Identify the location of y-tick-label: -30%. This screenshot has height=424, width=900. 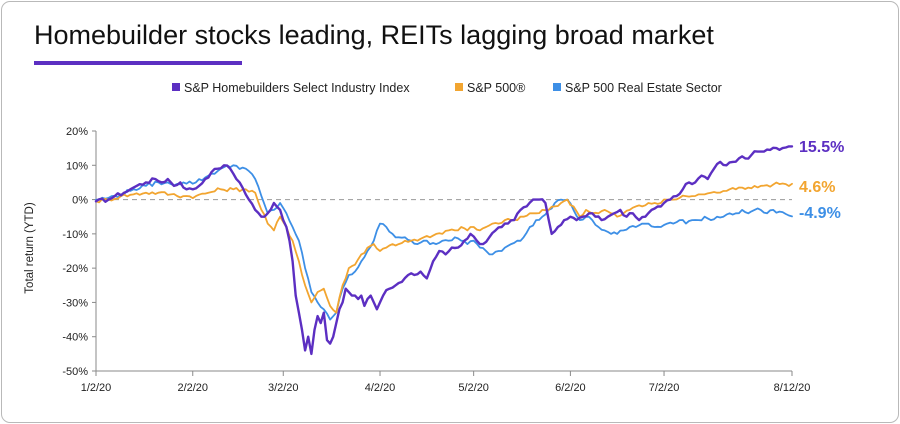
(75, 303).